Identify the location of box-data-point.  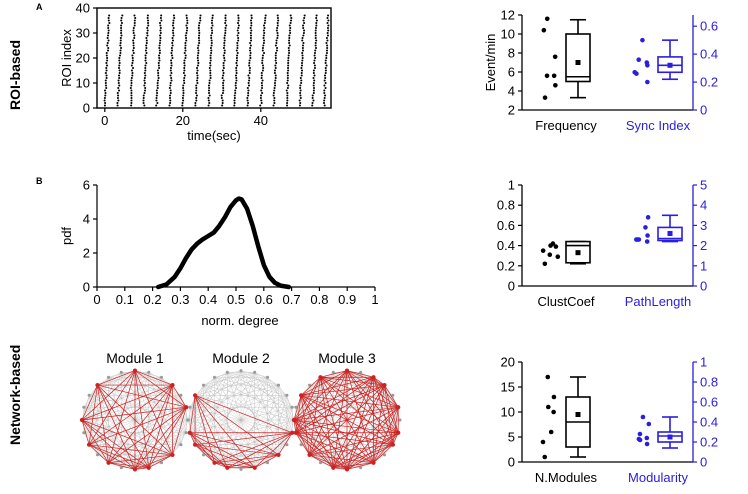
(543, 442).